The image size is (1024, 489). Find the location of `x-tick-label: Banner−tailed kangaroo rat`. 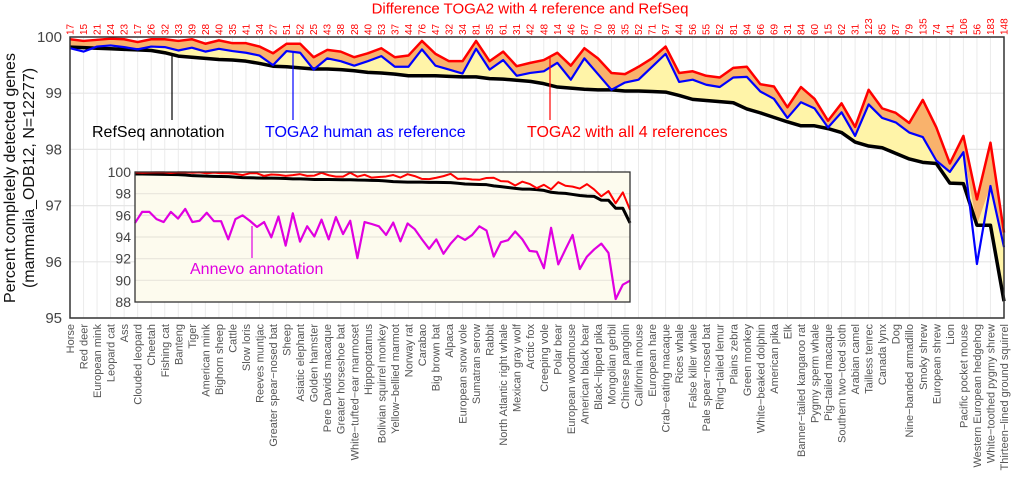

x-tick-label: Banner−tailed kangaroo rat is located at coordinates (802, 390).